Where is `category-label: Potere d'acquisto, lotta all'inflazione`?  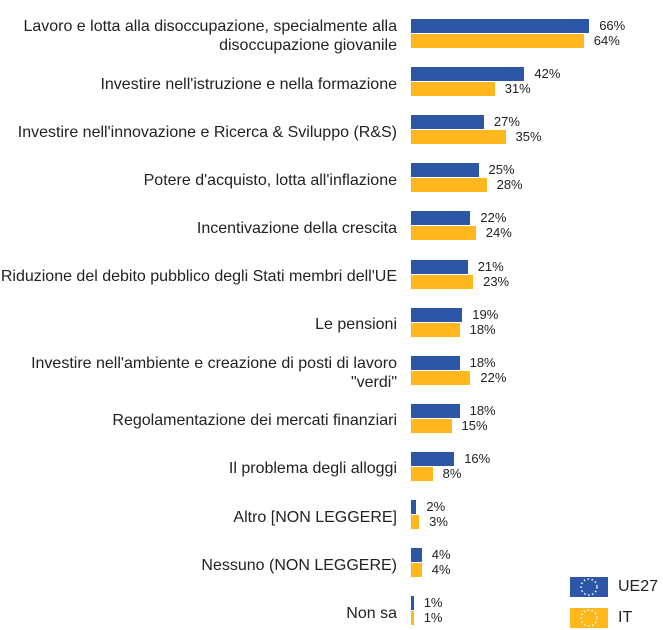
category-label: Potere d'acquisto, lotta all'inflazione is located at coordinates (270, 180).